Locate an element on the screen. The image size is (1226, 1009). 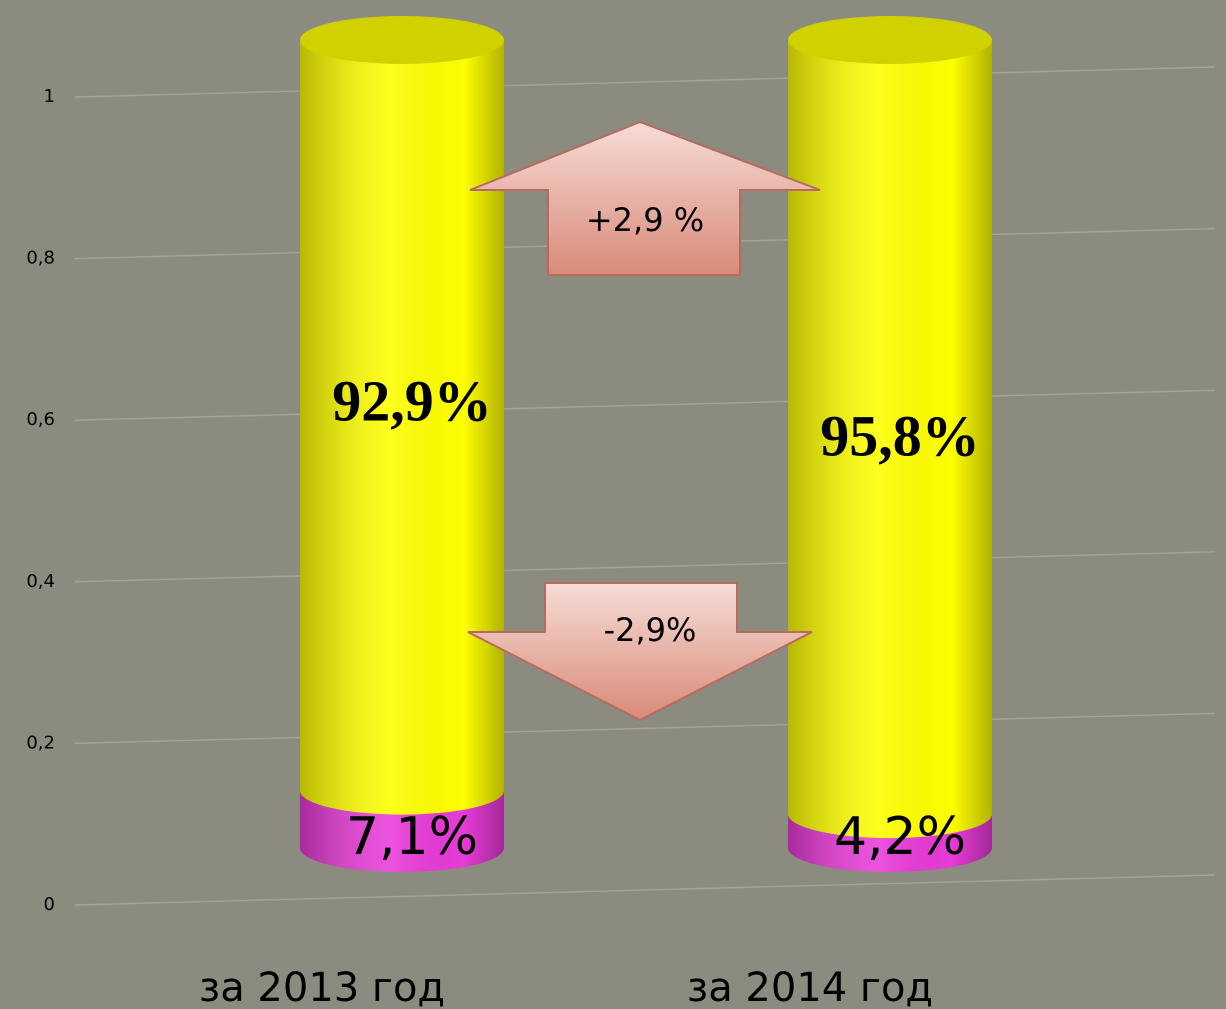
data-label: 92,9% is located at coordinates (412, 401).